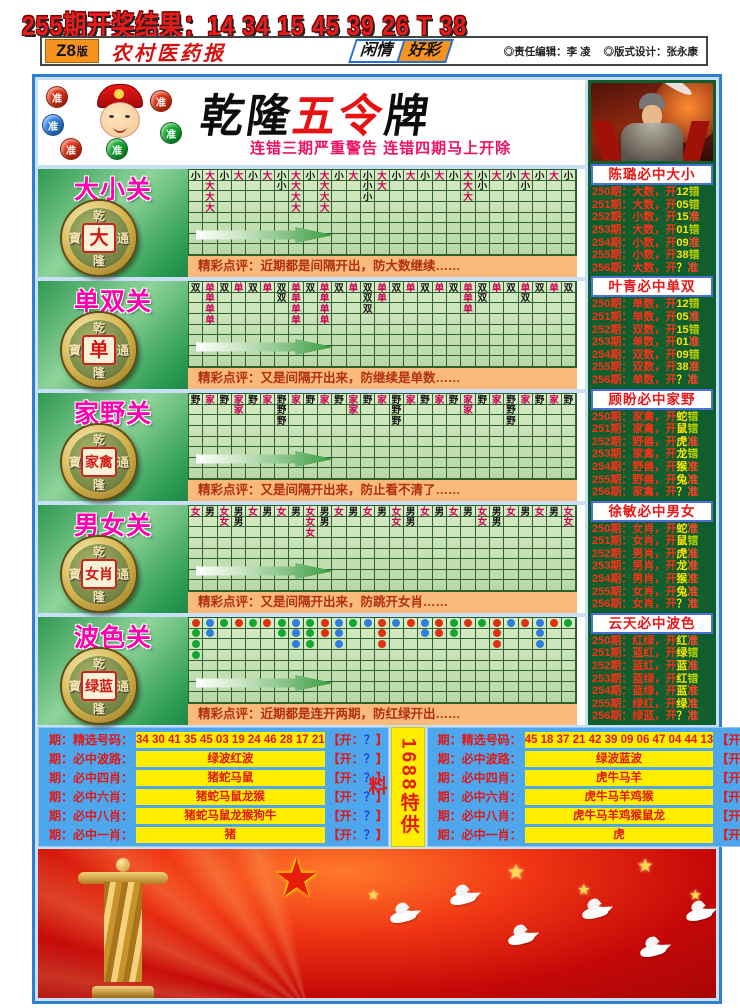  What do you see at coordinates (634, 553) in the screenshot?
I see `panel-row-text: 252期：男肖，开` at bounding box center [634, 553].